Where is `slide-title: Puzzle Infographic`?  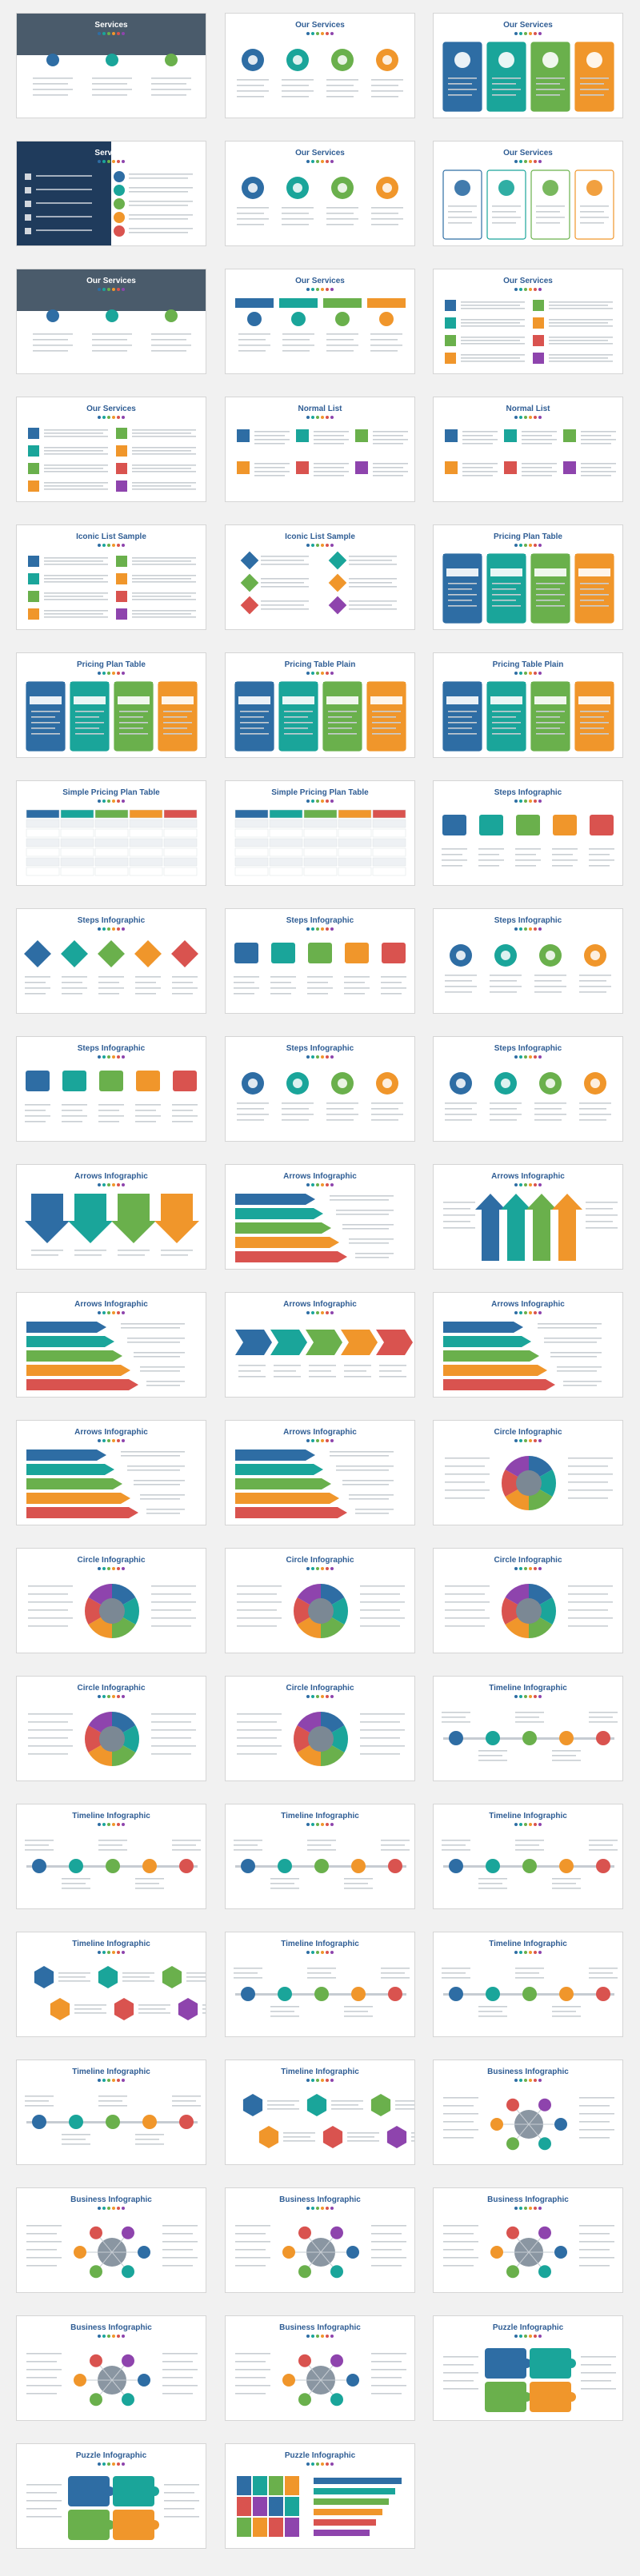 slide-title: Puzzle Infographic is located at coordinates (111, 2455).